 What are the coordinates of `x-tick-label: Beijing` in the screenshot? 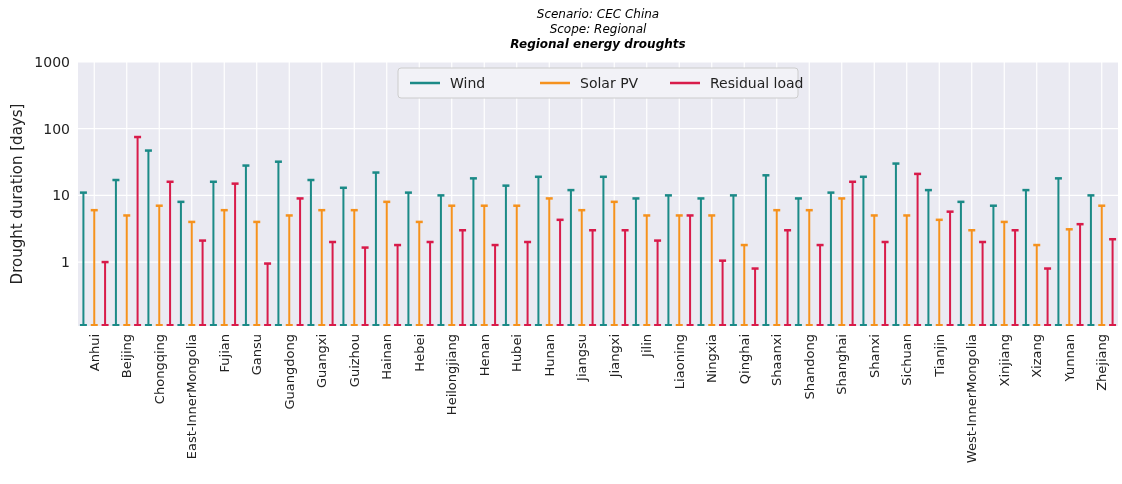 It's located at (127, 356).